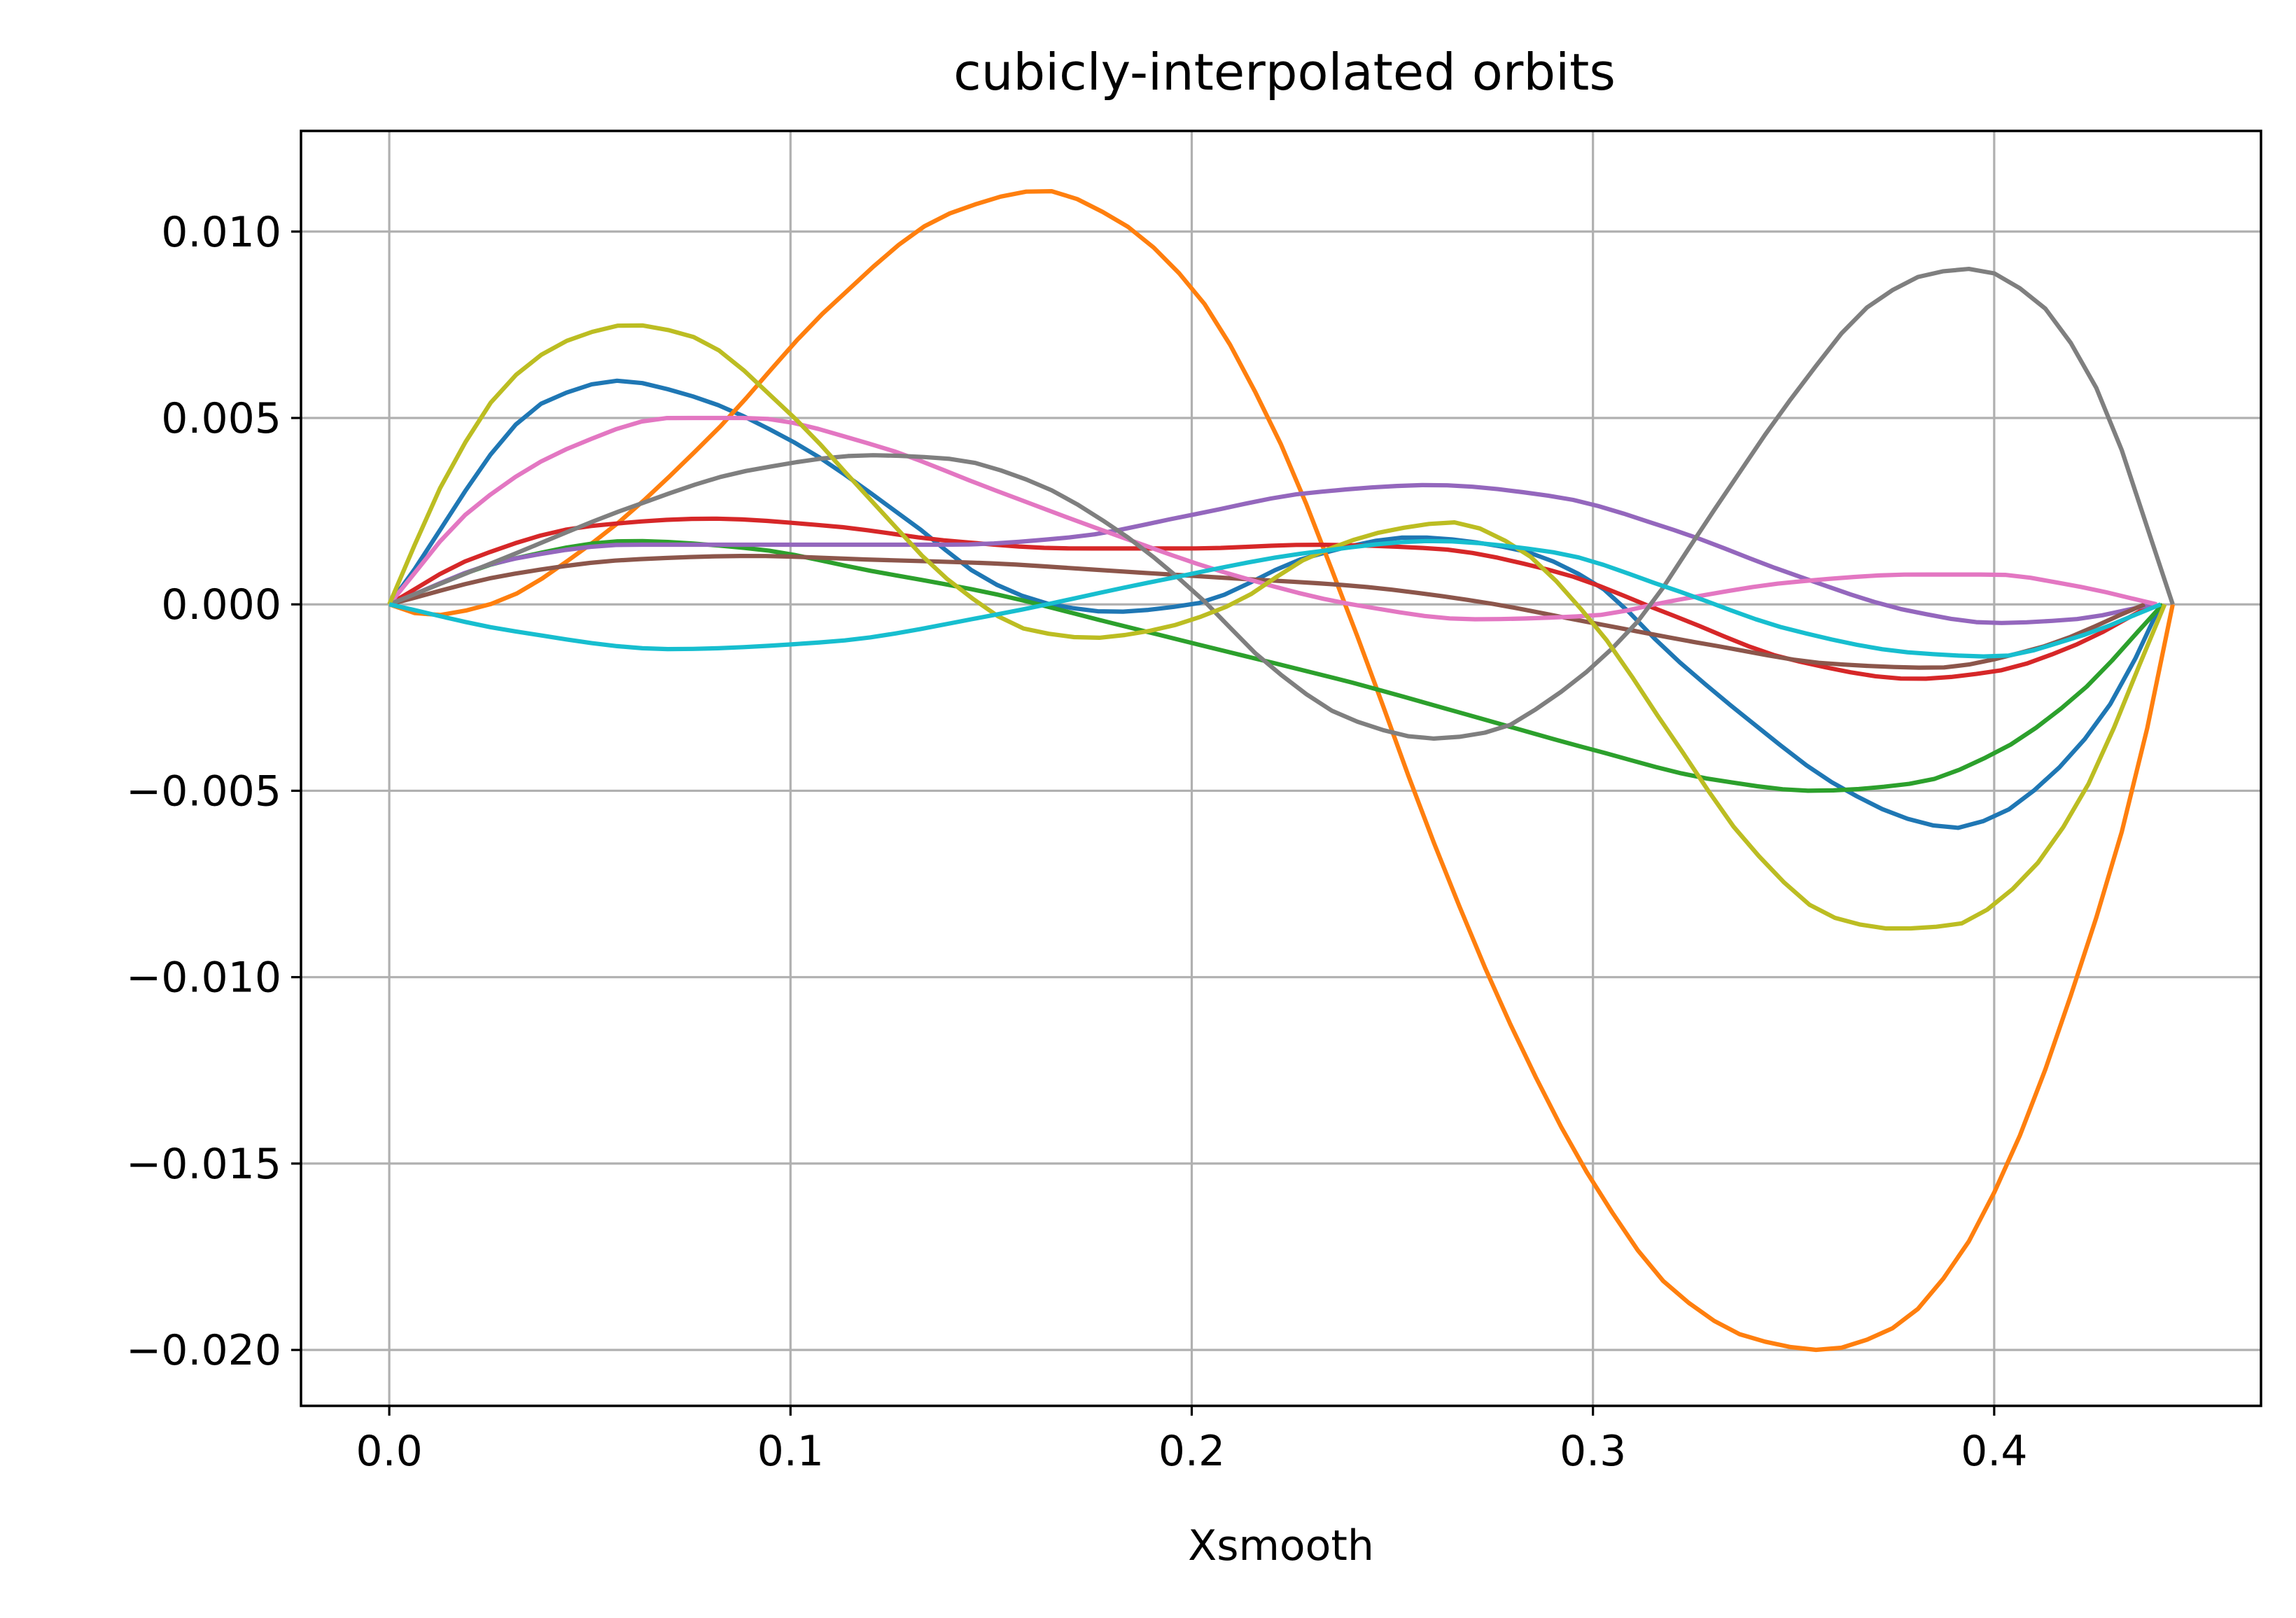  What do you see at coordinates (203, 791) in the screenshot?
I see `y-tick-label: −0.005` at bounding box center [203, 791].